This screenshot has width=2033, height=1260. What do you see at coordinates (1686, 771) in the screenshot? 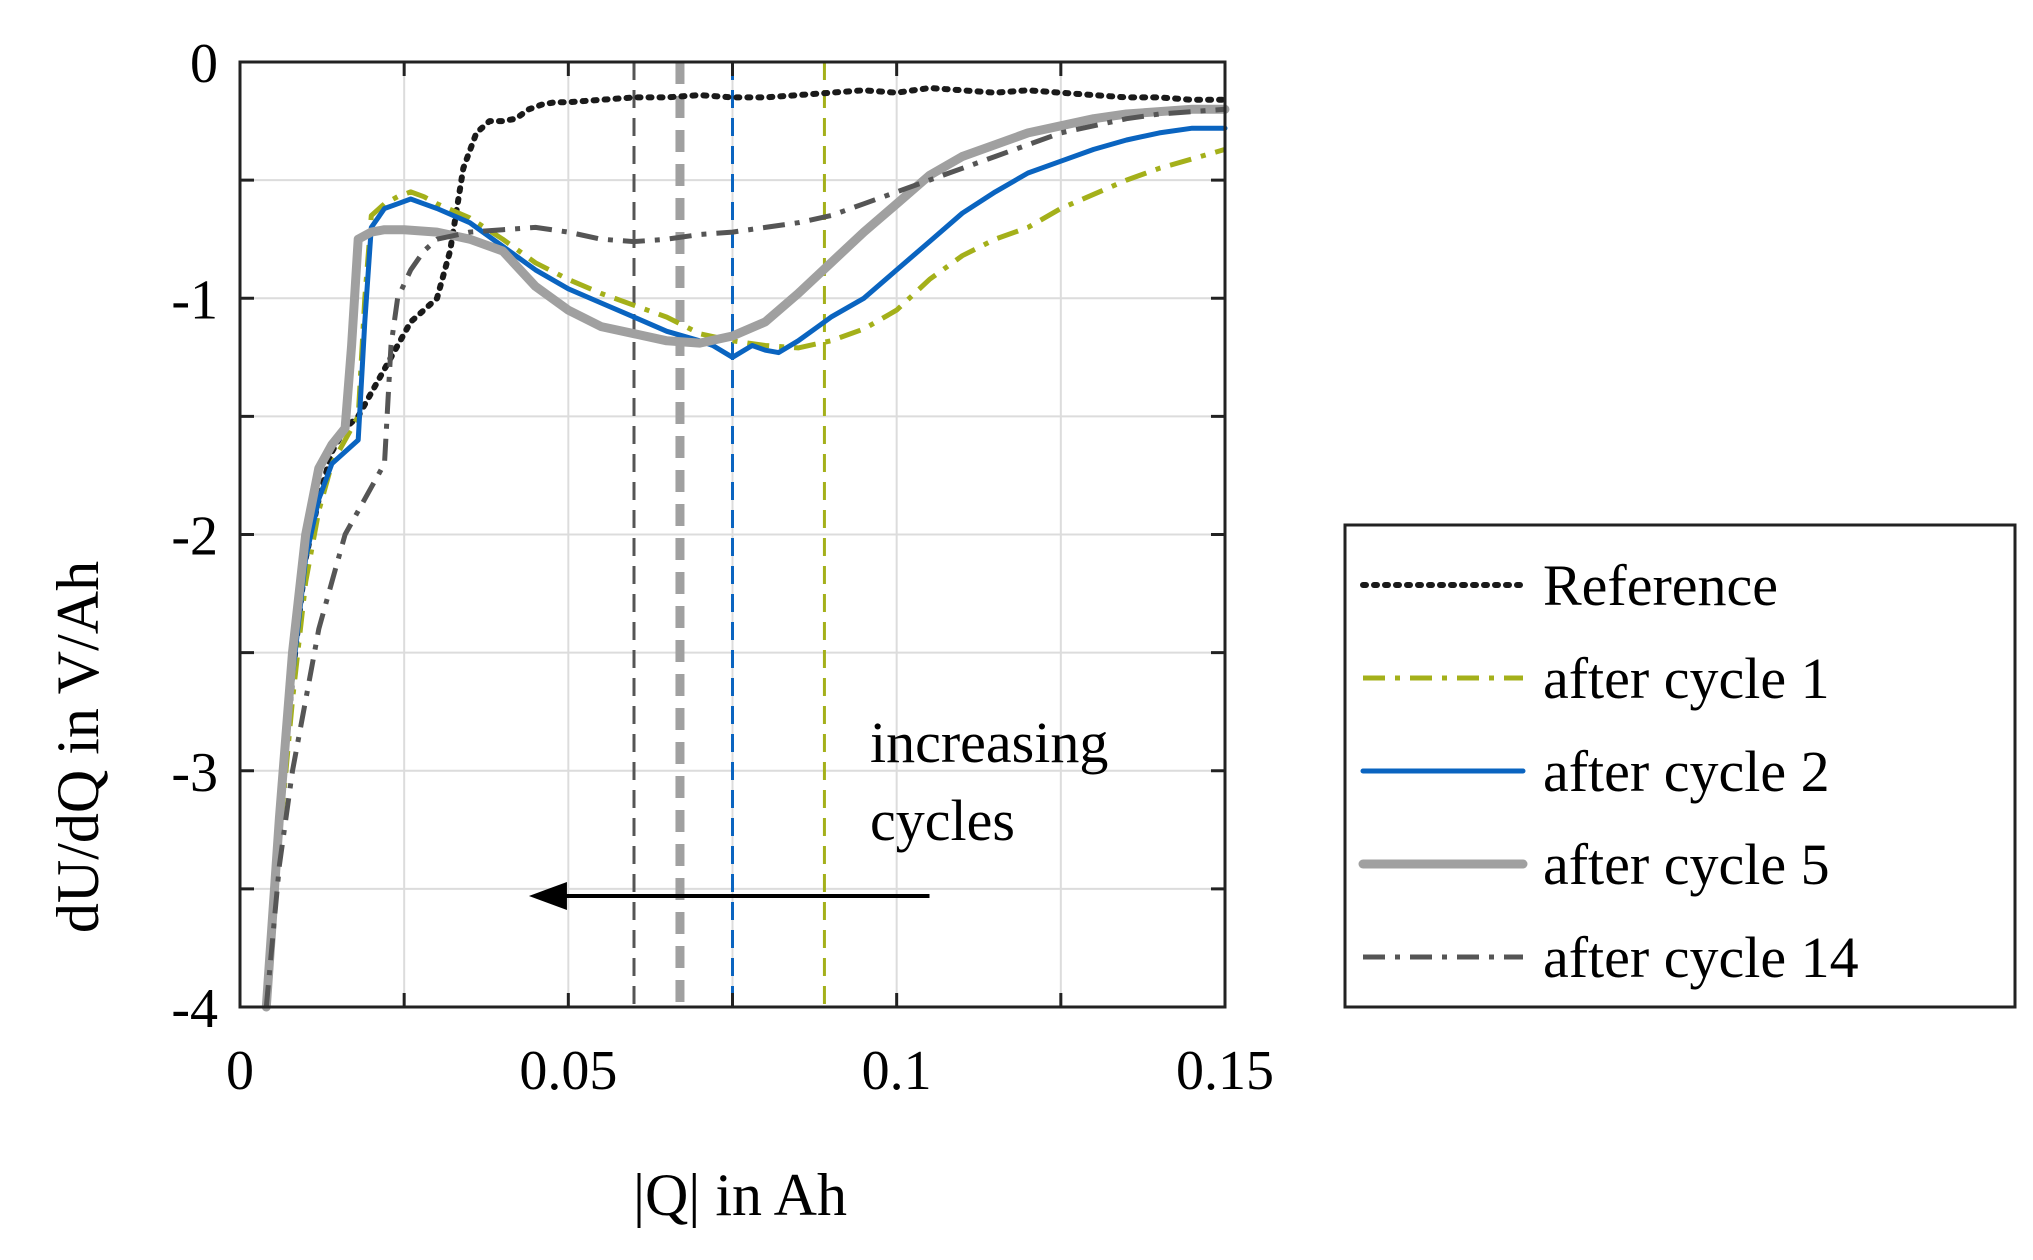
I see `legend-label: after cycle 2` at bounding box center [1686, 771].